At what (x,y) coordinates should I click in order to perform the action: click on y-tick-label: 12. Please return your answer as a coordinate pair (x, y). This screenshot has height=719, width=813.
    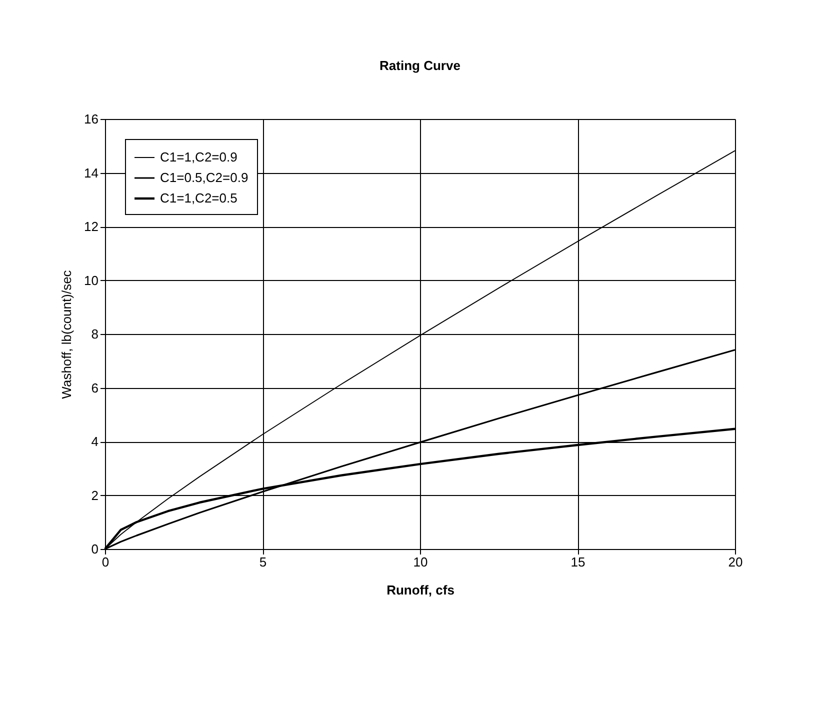
    Looking at the image, I should click on (91, 226).